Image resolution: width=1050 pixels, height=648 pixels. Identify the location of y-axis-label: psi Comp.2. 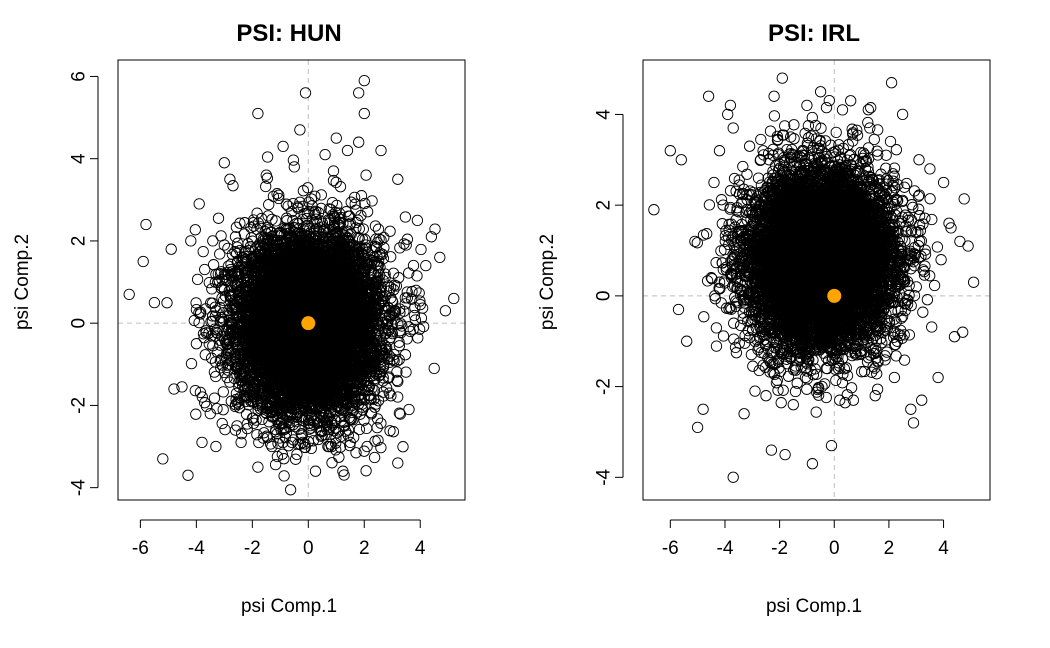
(22, 282).